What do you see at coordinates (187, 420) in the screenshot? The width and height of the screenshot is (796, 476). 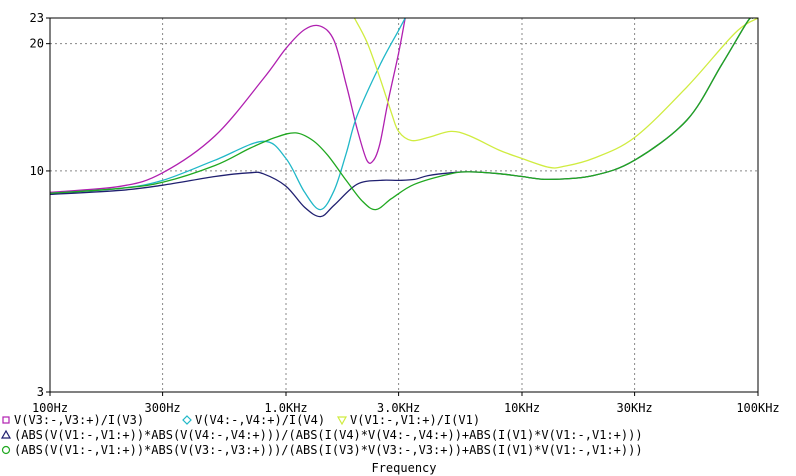 I see `legend-marker-diamond-icon` at bounding box center [187, 420].